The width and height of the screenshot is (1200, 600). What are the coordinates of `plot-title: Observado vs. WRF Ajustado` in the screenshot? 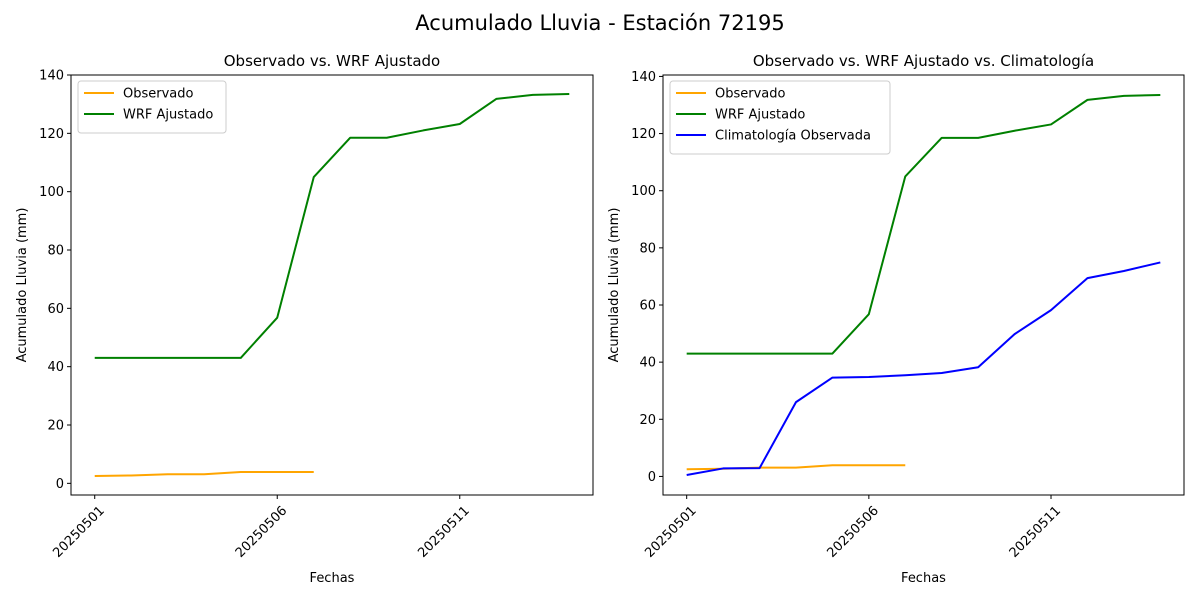 It's located at (332, 61).